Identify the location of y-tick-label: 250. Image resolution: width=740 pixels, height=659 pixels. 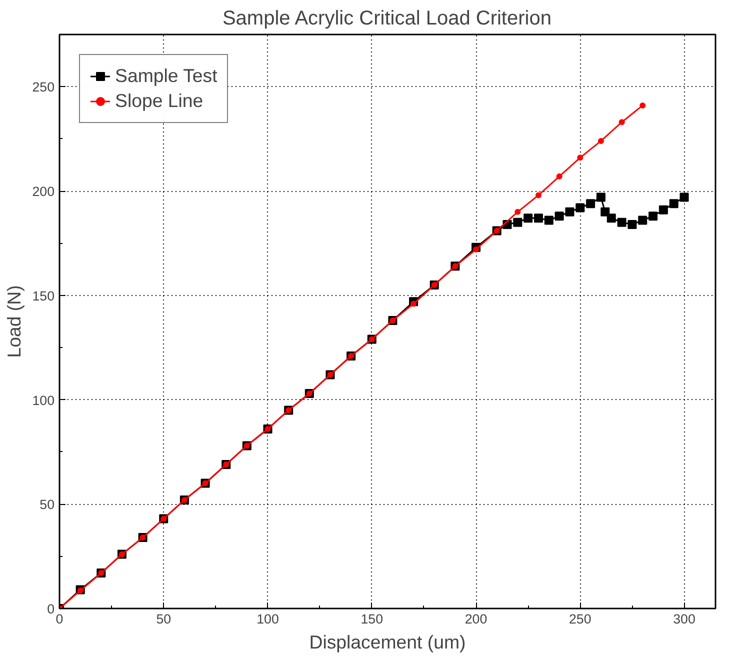
(43, 87).